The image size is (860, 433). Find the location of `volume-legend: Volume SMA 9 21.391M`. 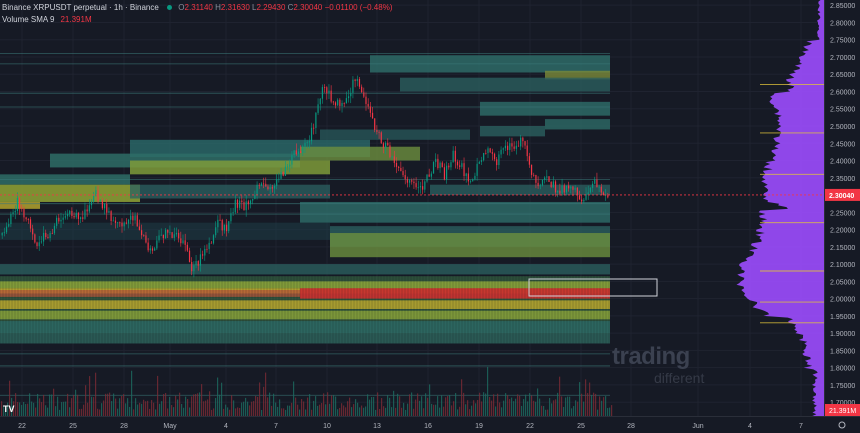

volume-legend: Volume SMA 9 21.391M is located at coordinates (47, 19).